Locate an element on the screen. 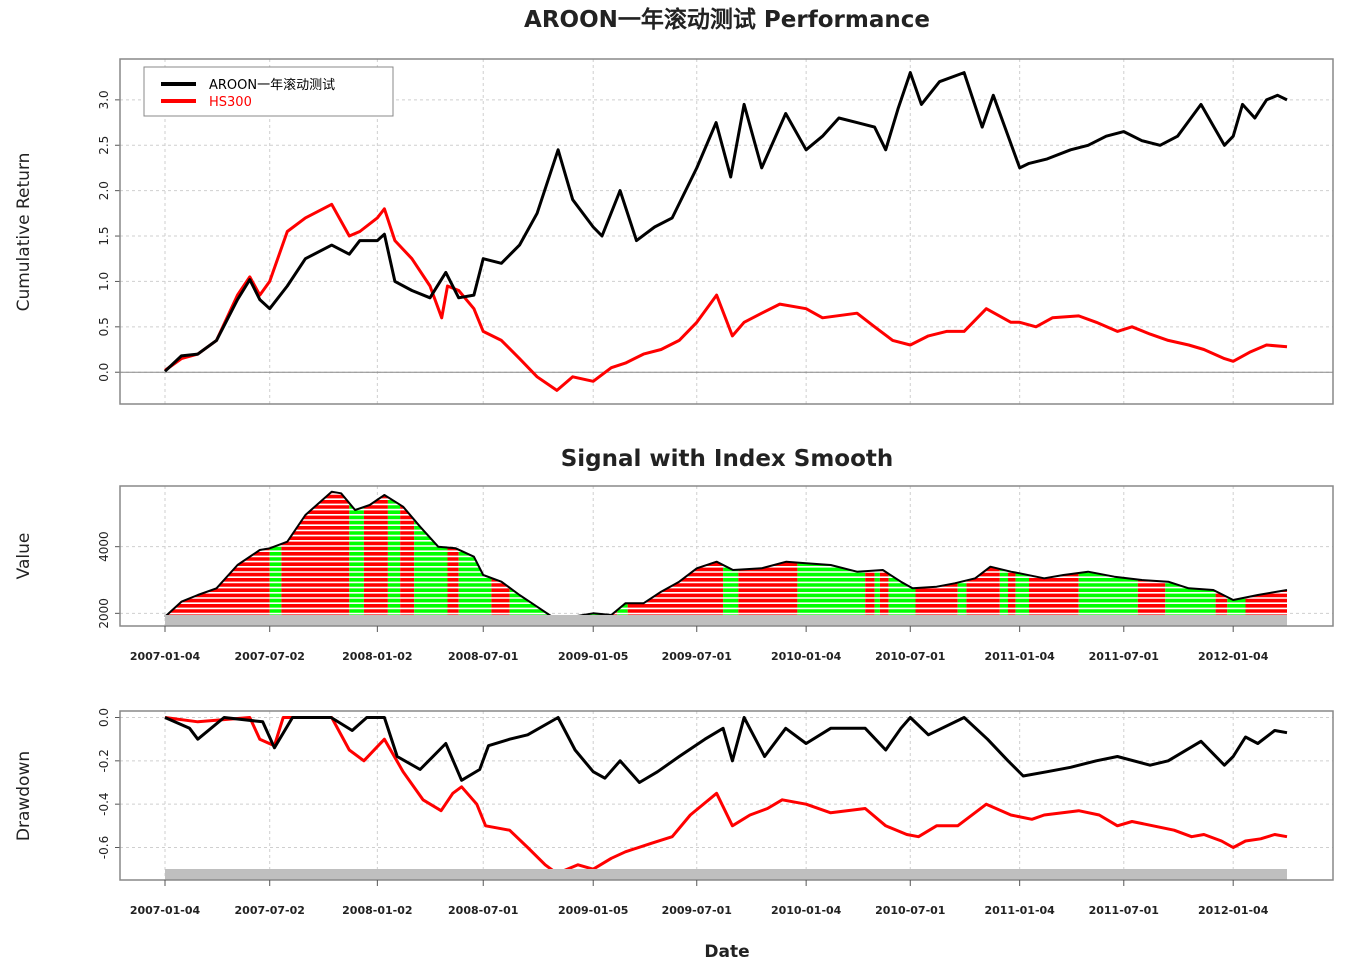 Image resolution: width=1347 pixels, height=970 pixels. y-tick-label: 2.5 is located at coordinates (104, 145).